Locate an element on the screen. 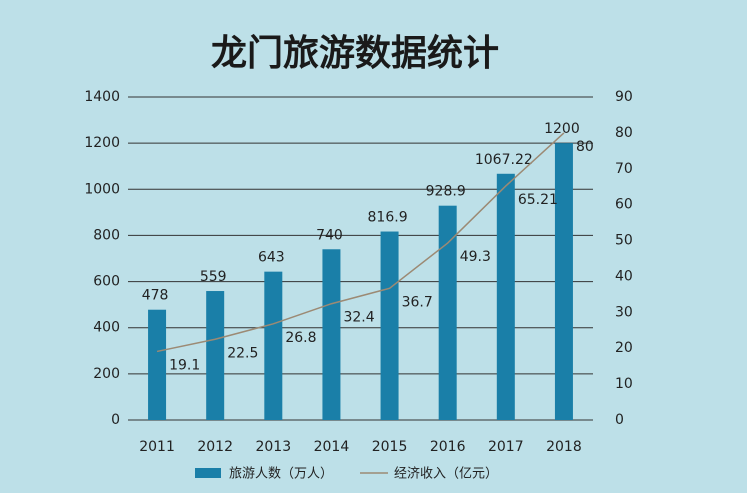 The height and width of the screenshot is (493, 747). legend-label: 旅游人数（万人） is located at coordinates (281, 474).